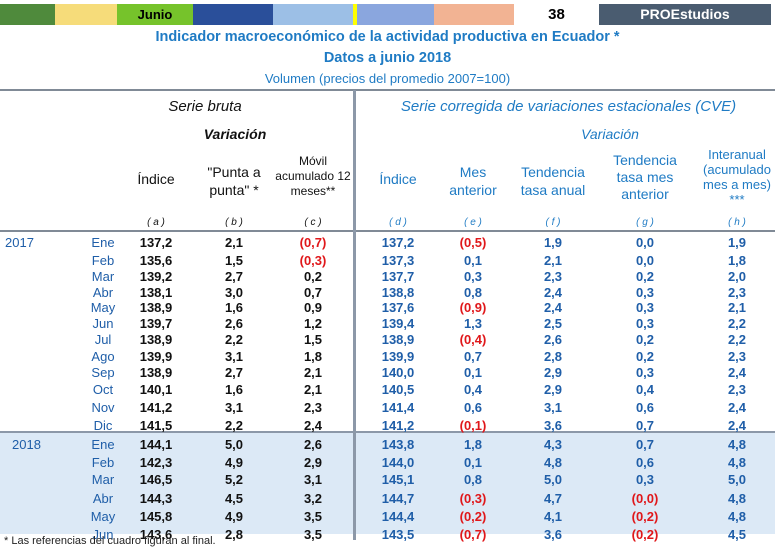 Image resolution: width=775 pixels, height=550 pixels. Describe the element at coordinates (473, 498) in the screenshot. I see `cell-mes-anterior: (0,3)` at that location.